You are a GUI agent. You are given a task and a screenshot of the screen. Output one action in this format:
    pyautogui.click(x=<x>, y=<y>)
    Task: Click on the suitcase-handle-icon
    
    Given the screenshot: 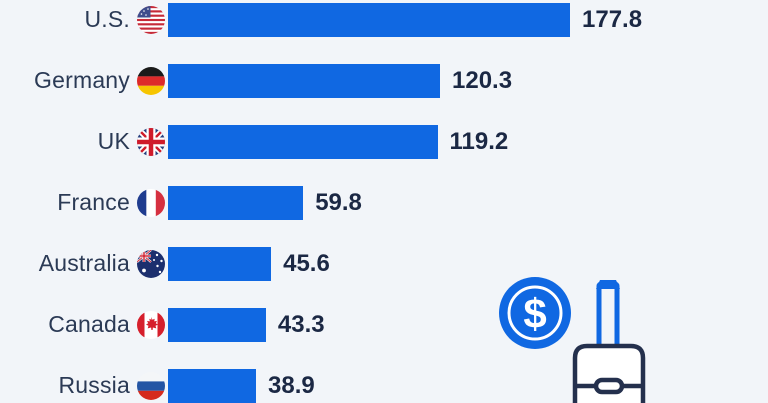 What is the action you would take?
    pyautogui.click(x=608, y=315)
    